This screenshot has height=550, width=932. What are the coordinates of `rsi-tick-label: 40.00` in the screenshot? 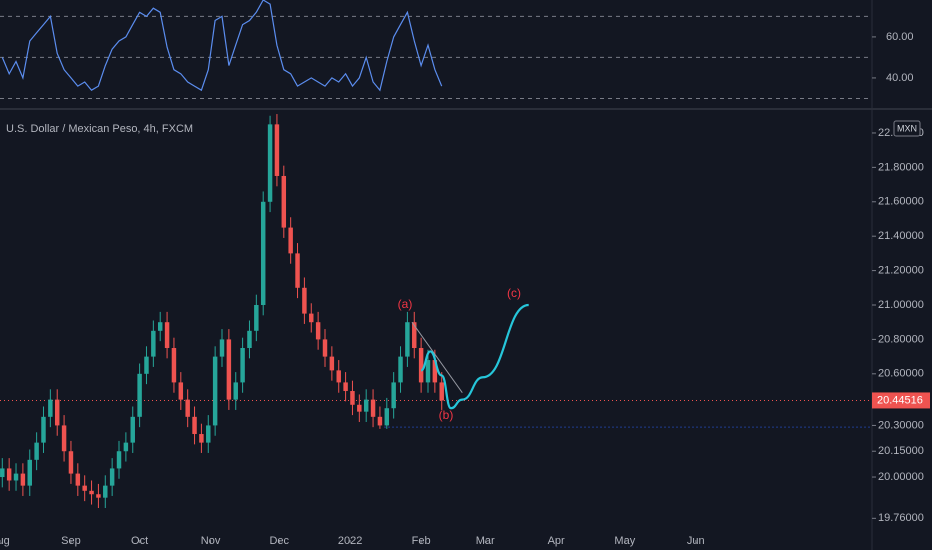 It's located at (900, 78).